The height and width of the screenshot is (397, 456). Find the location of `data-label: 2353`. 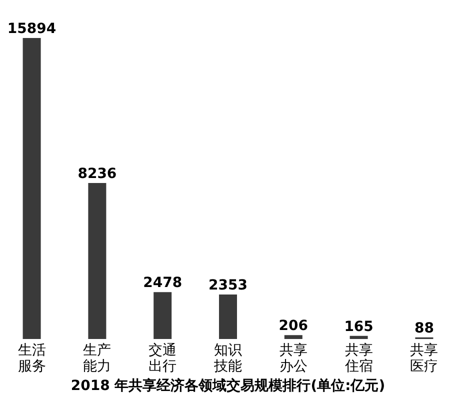

data-label: 2353 is located at coordinates (228, 285).